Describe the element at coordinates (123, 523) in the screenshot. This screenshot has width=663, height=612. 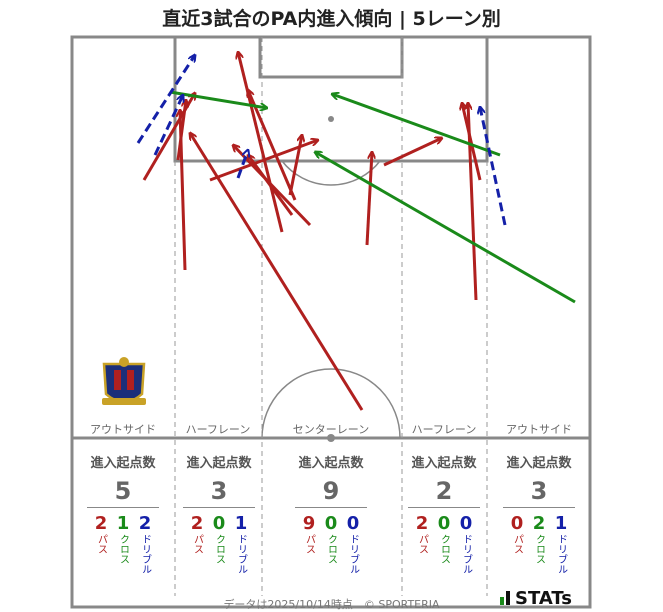
I see `cross-count: 1` at that location.